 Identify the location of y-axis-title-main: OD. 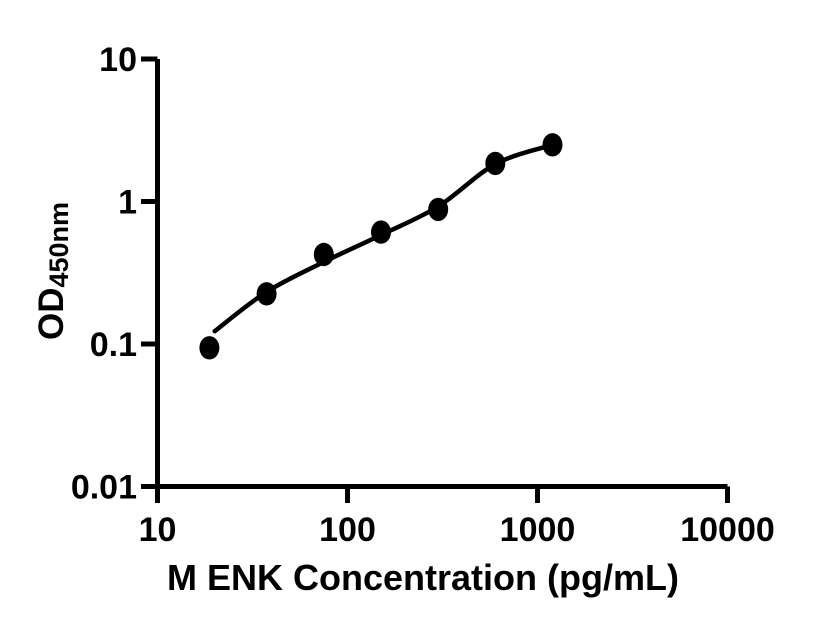
(51, 314).